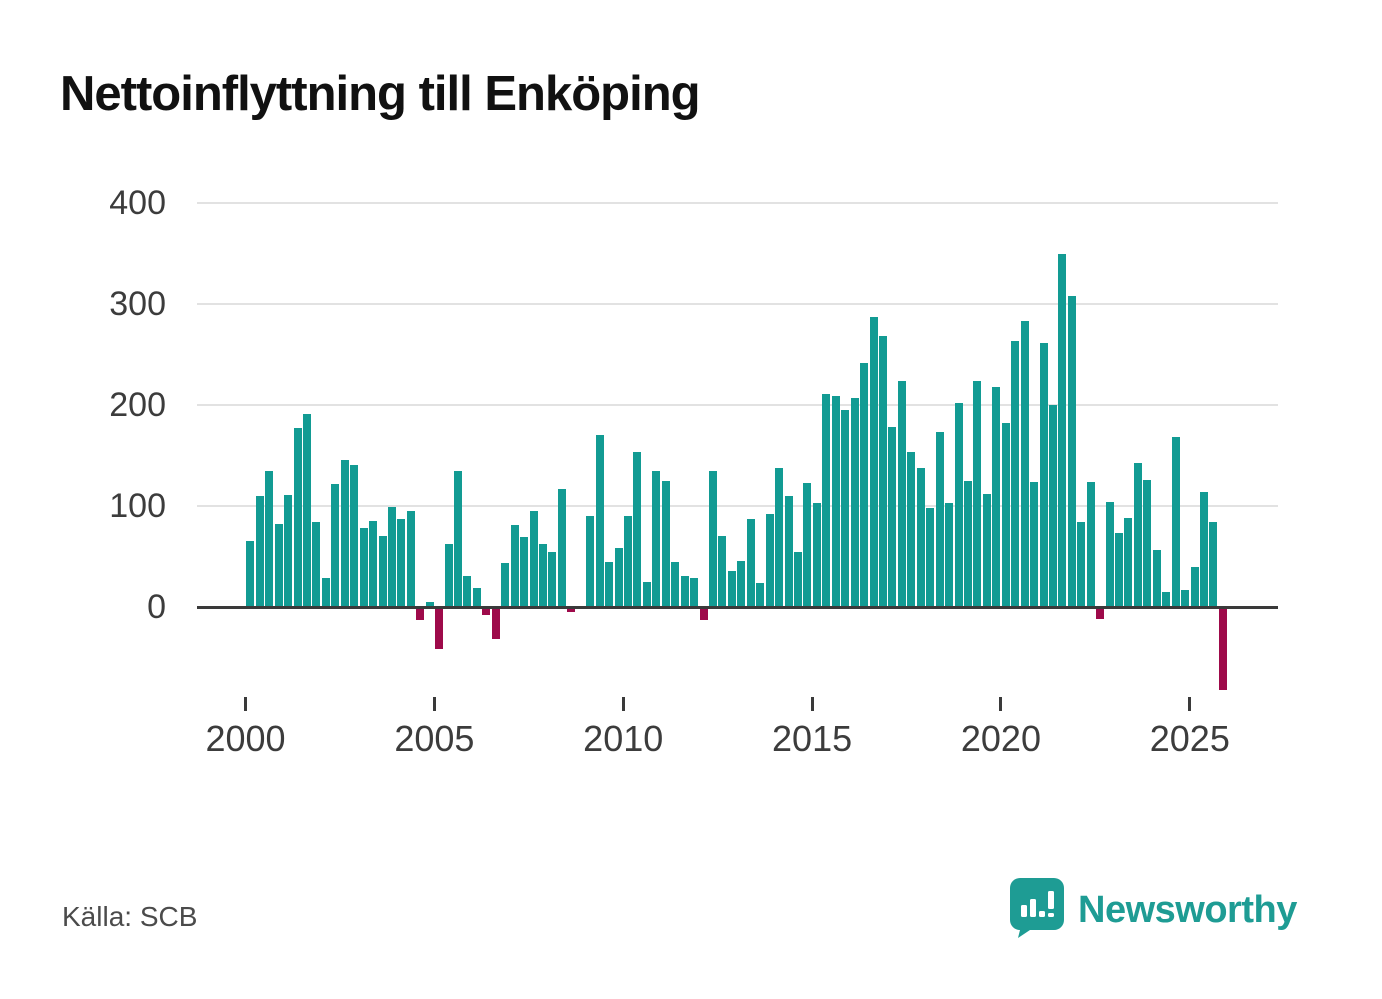 This screenshot has width=1382, height=999. Describe the element at coordinates (1037, 910) in the screenshot. I see `newsworthy-logo-icon` at that location.